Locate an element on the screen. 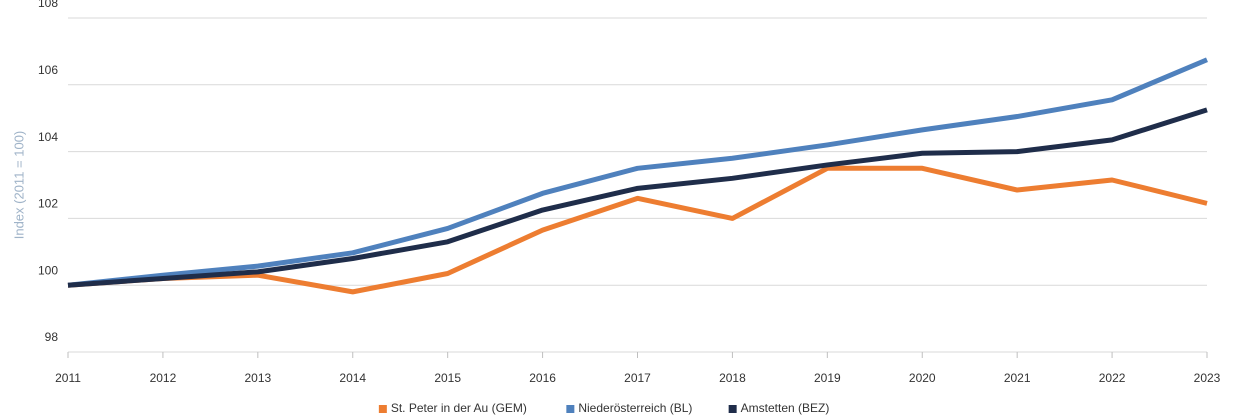  x-tick-label: 2015 is located at coordinates (447, 378).